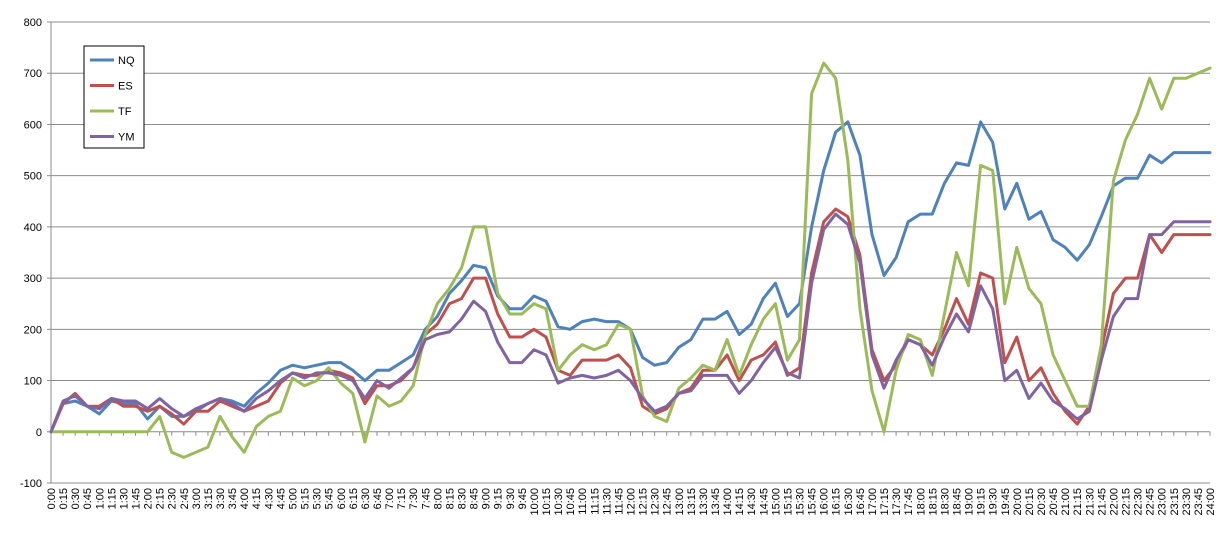 The image size is (1230, 543). Describe the element at coordinates (293, 498) in the screenshot. I see `x-tick-label: 5:00` at that location.